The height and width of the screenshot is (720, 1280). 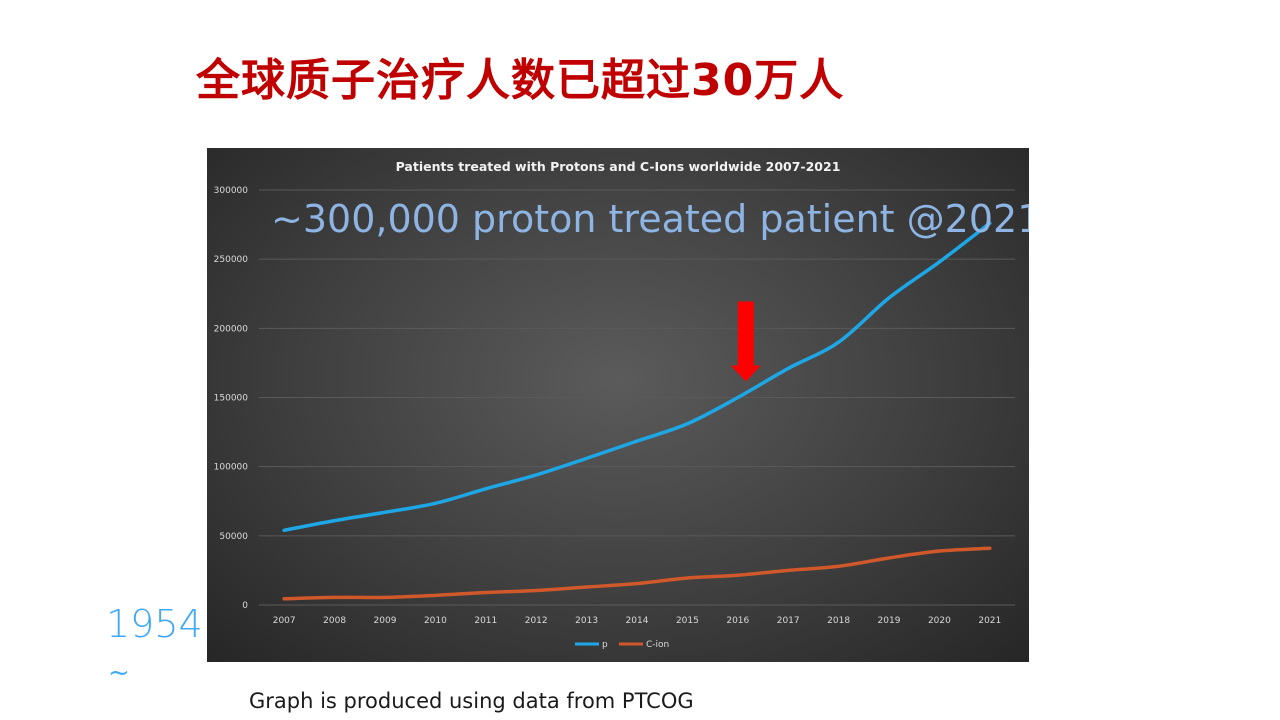 I want to click on source-note: Graph is produced using data from PTCOG, so click(x=471, y=701).